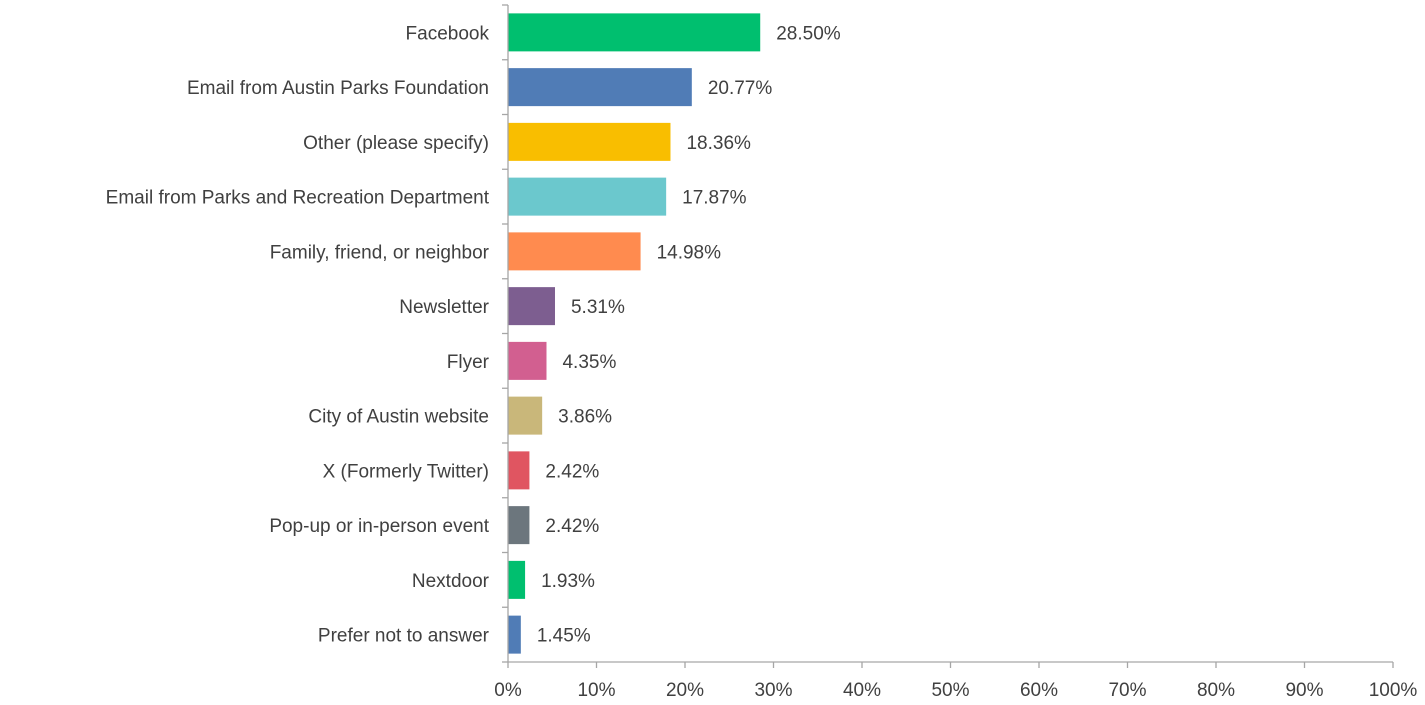 This screenshot has width=1425, height=705. What do you see at coordinates (396, 143) in the screenshot?
I see `category-label: Other (please specify)` at bounding box center [396, 143].